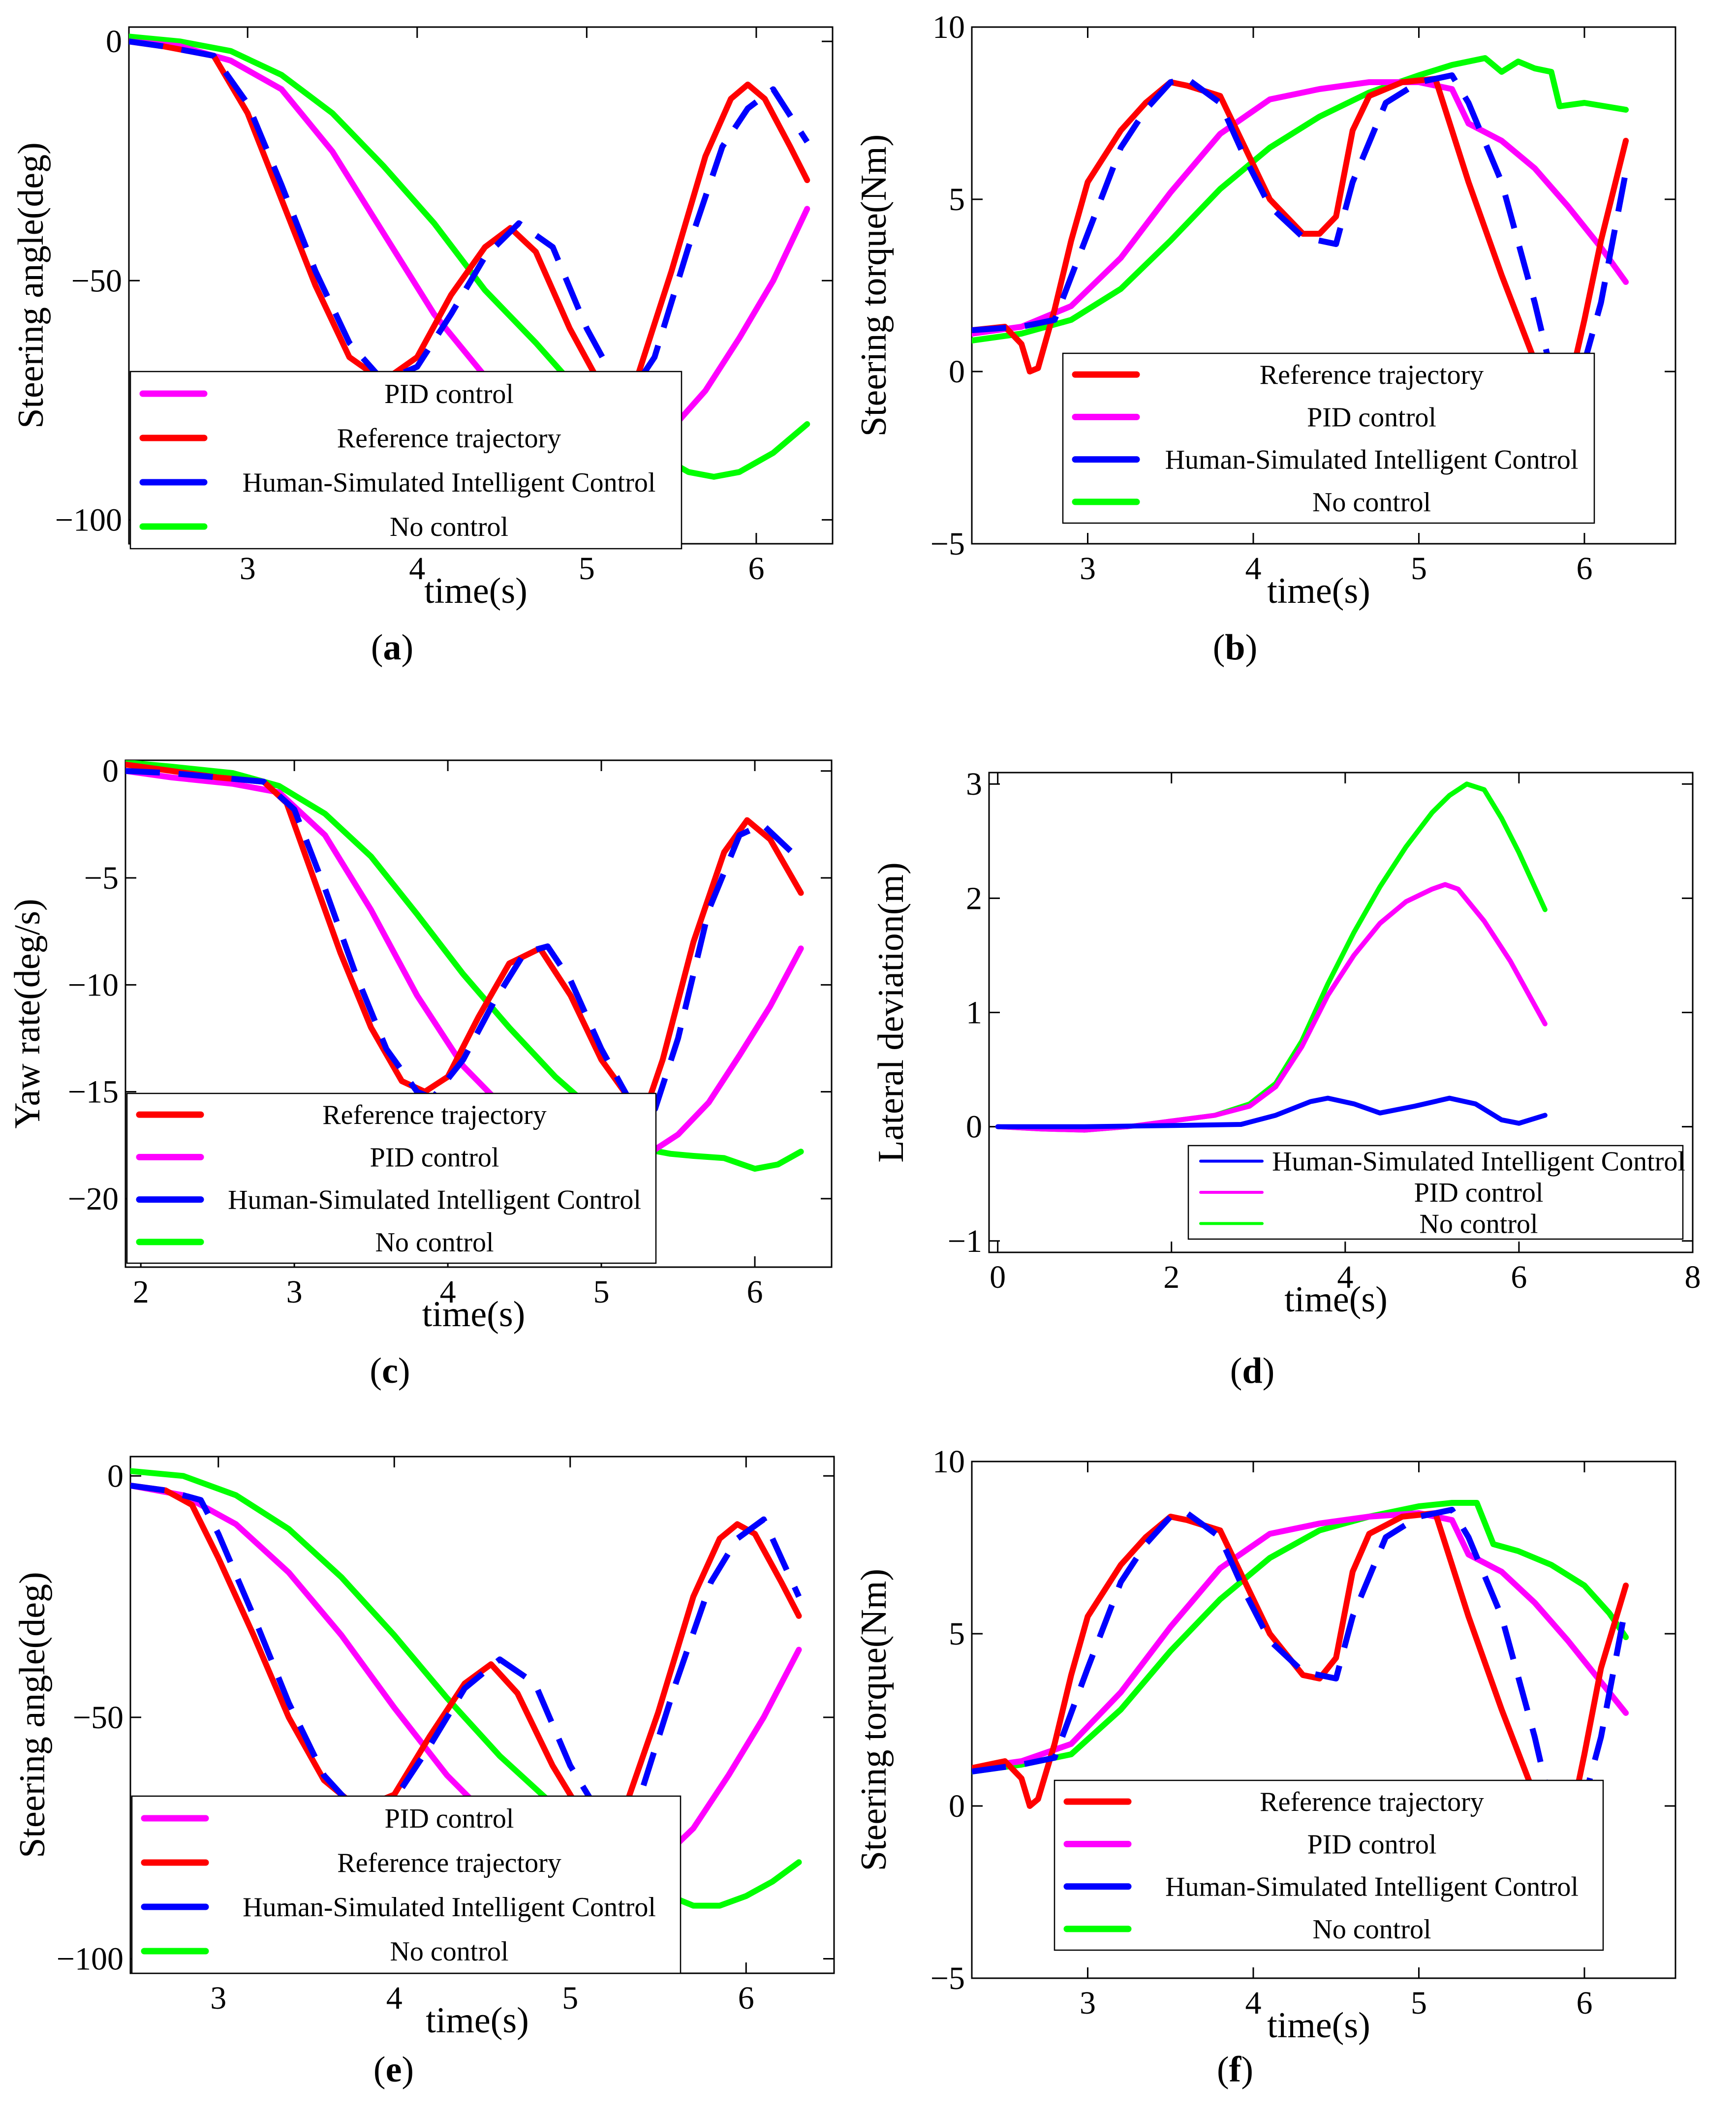  What do you see at coordinates (390, 1371) in the screenshot?
I see `panel-caption: (c)` at bounding box center [390, 1371].